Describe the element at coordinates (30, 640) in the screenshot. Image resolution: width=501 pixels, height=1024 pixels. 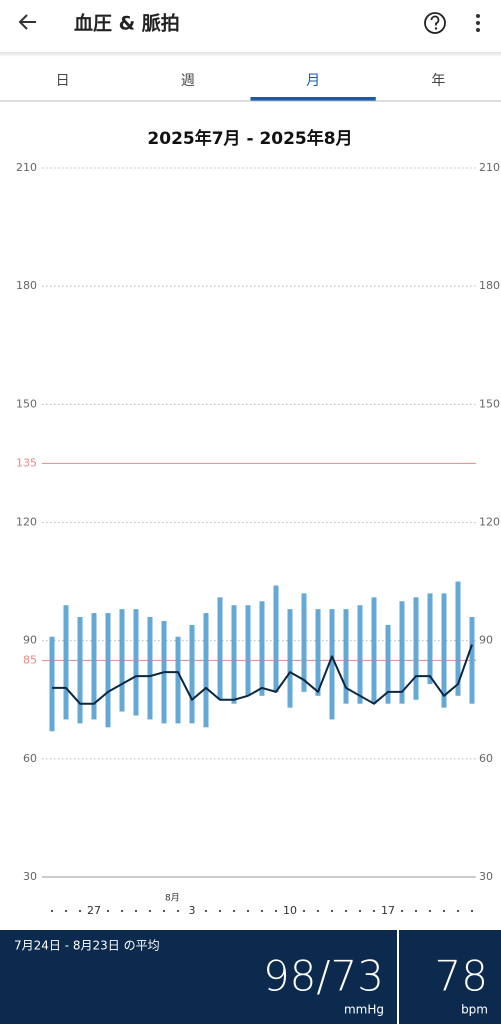
I see `y-tick-label: 90` at that location.